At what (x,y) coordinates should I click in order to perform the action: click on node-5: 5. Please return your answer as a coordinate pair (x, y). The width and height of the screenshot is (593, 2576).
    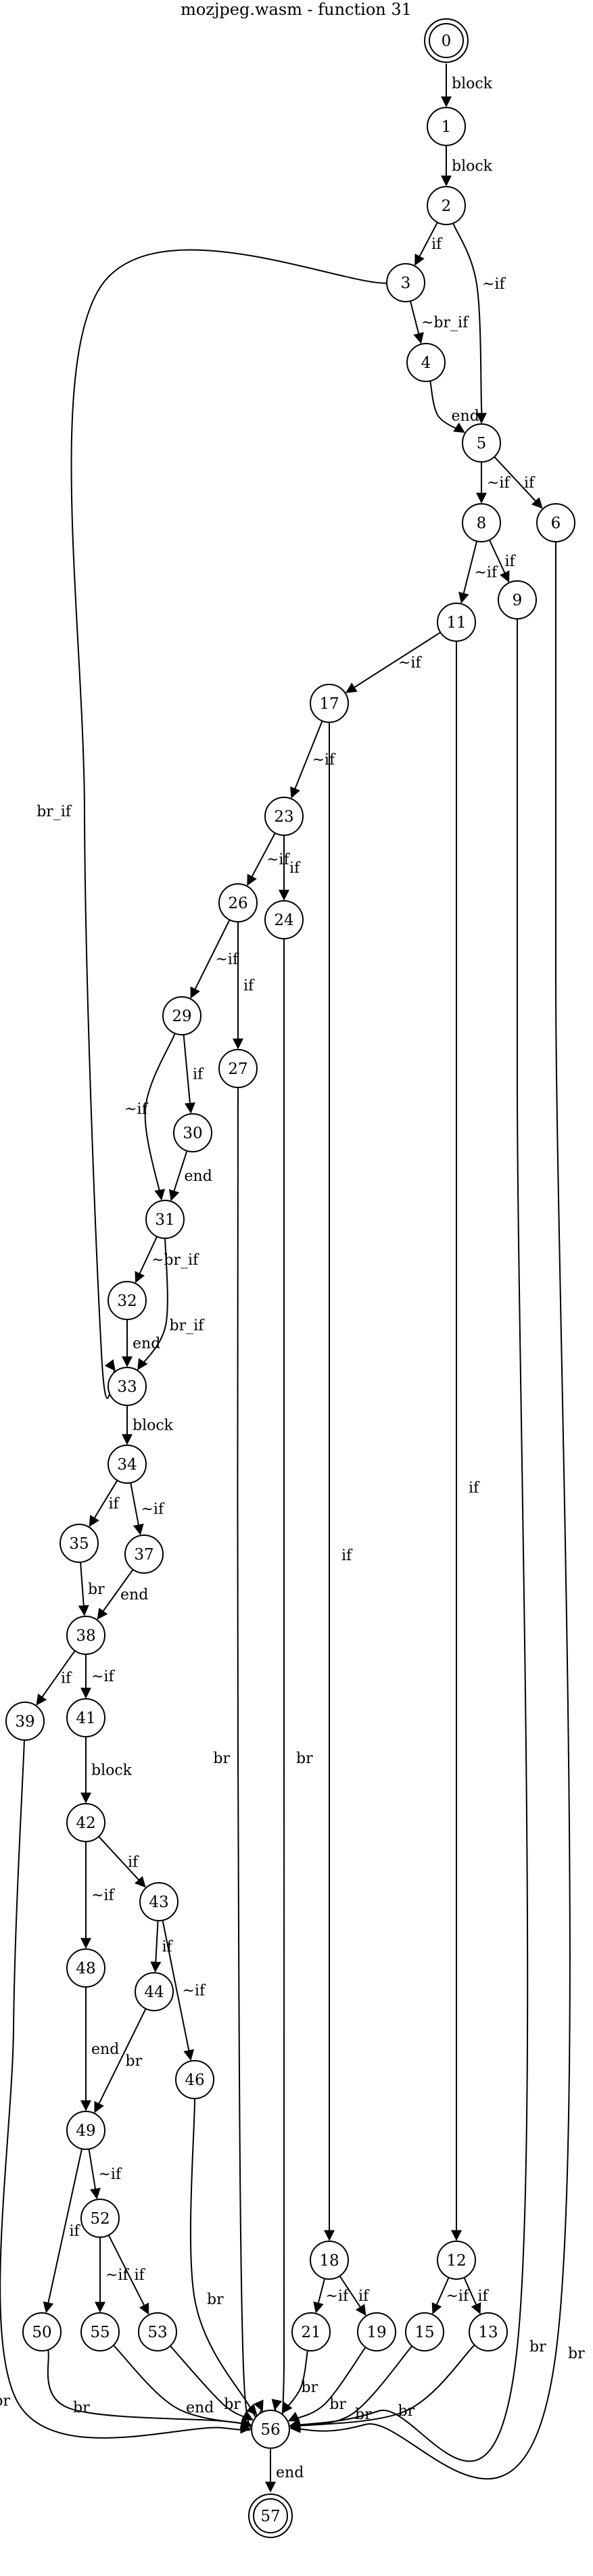
    Looking at the image, I should click on (482, 443).